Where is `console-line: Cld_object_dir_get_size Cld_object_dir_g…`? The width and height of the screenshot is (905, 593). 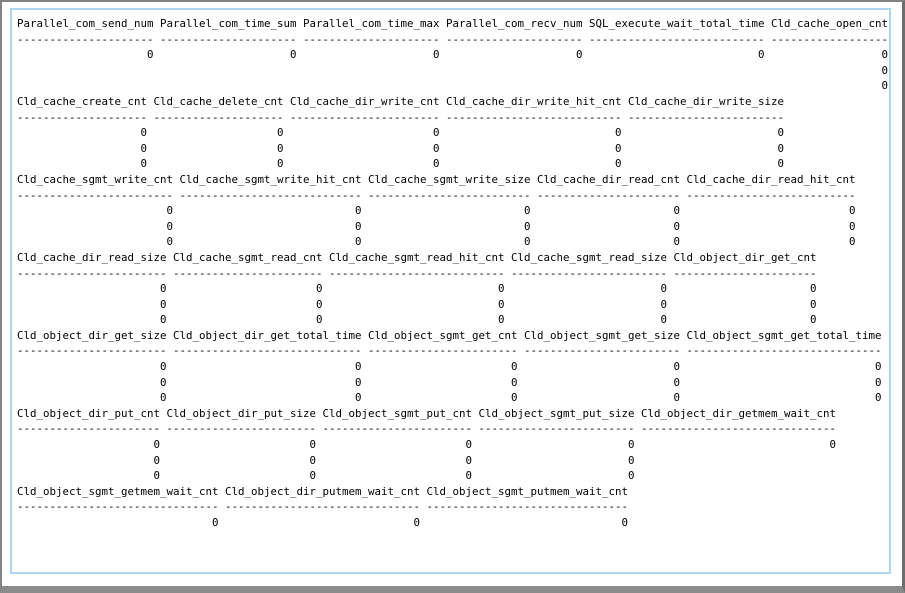 console-line: Cld_object_dir_get_size Cld_object_dir_g… is located at coordinates (449, 335).